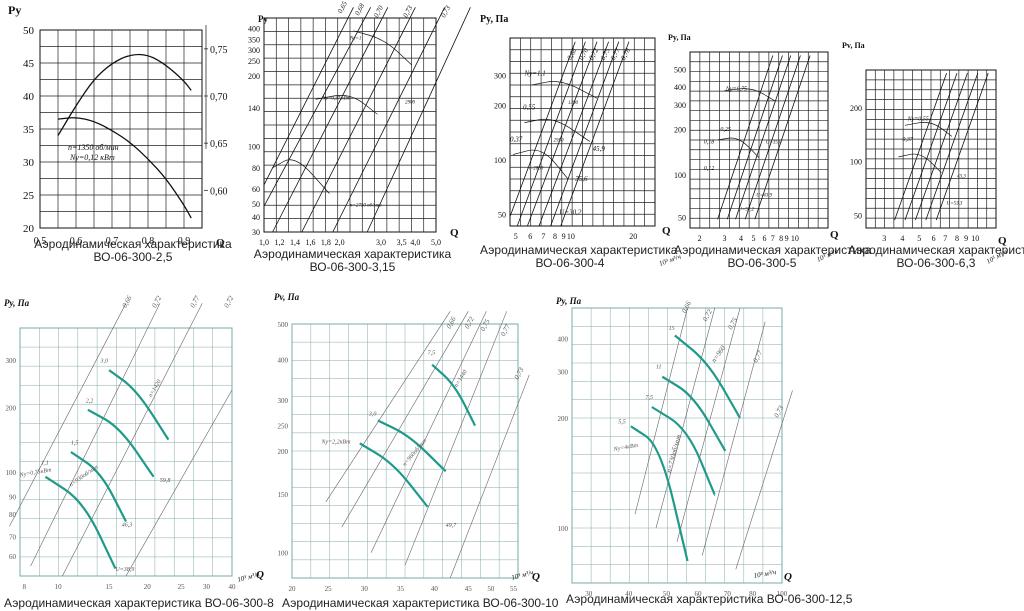 The image size is (1024, 611). I want to click on plot-frame, so click(677, 445).